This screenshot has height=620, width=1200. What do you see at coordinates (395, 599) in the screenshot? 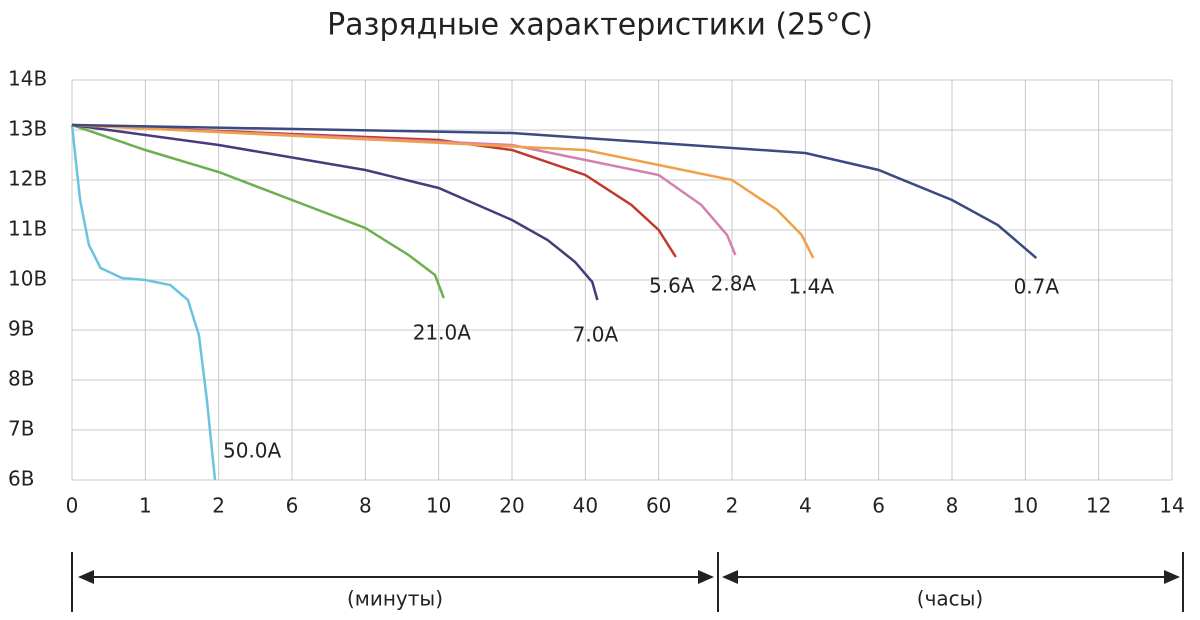
I see `annotation: (минуты)` at bounding box center [395, 599].